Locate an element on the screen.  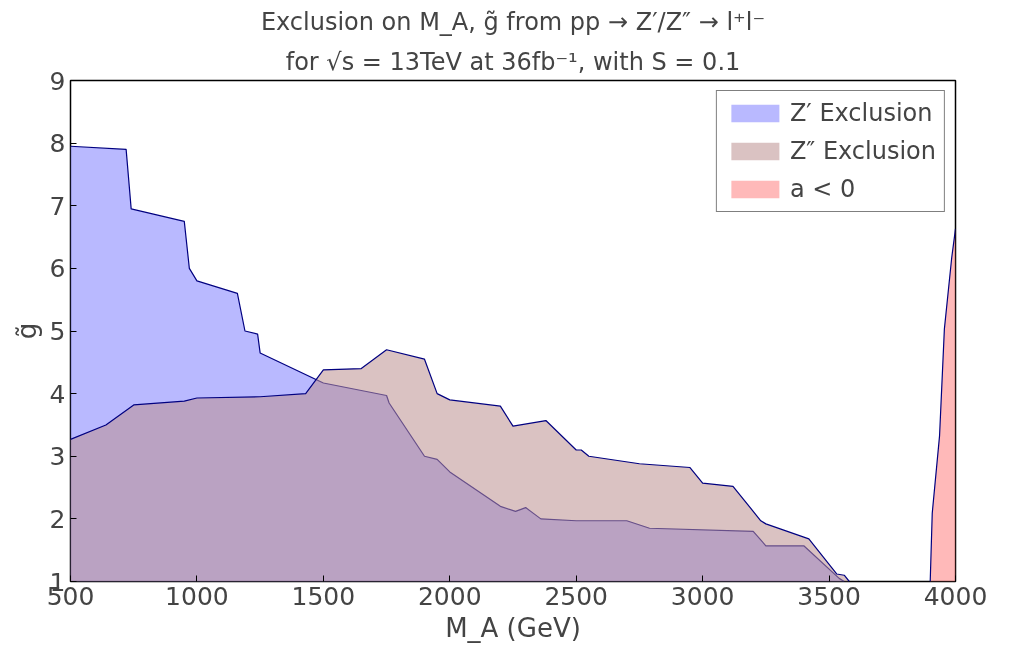
x-tick-label: 2500 is located at coordinates (576, 596).